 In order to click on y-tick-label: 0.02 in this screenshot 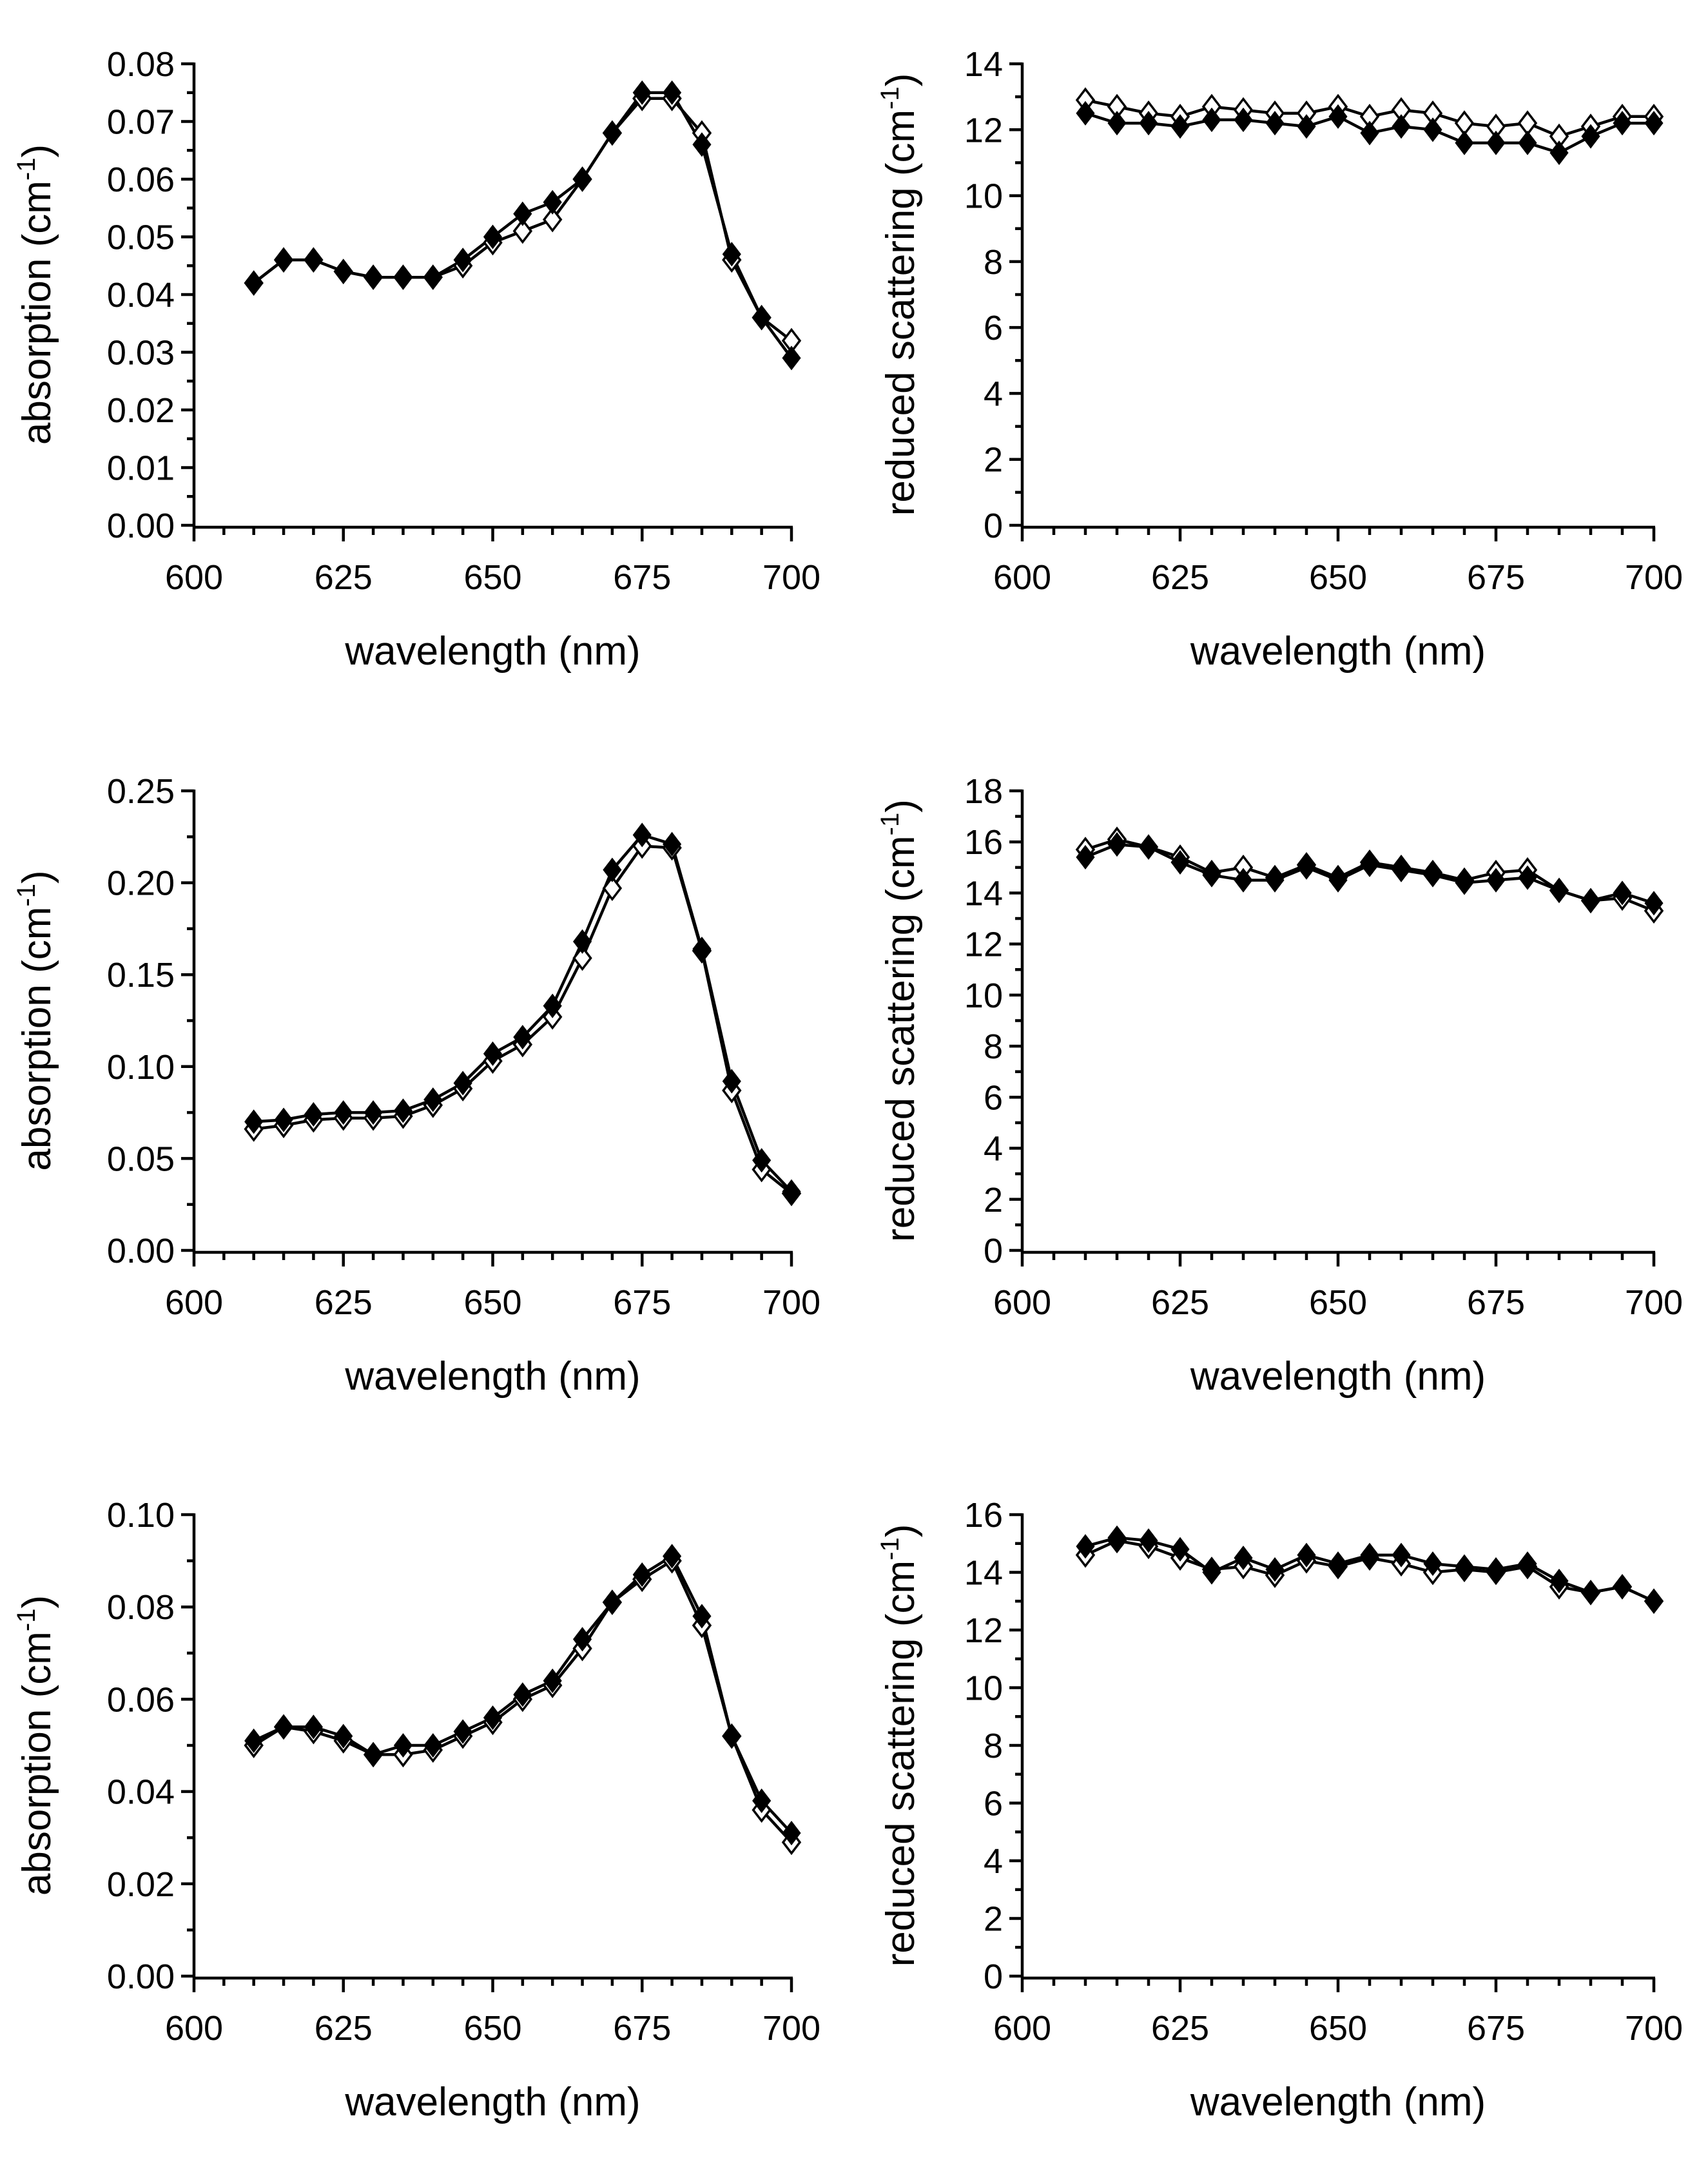, I will do `click(141, 1884)`.